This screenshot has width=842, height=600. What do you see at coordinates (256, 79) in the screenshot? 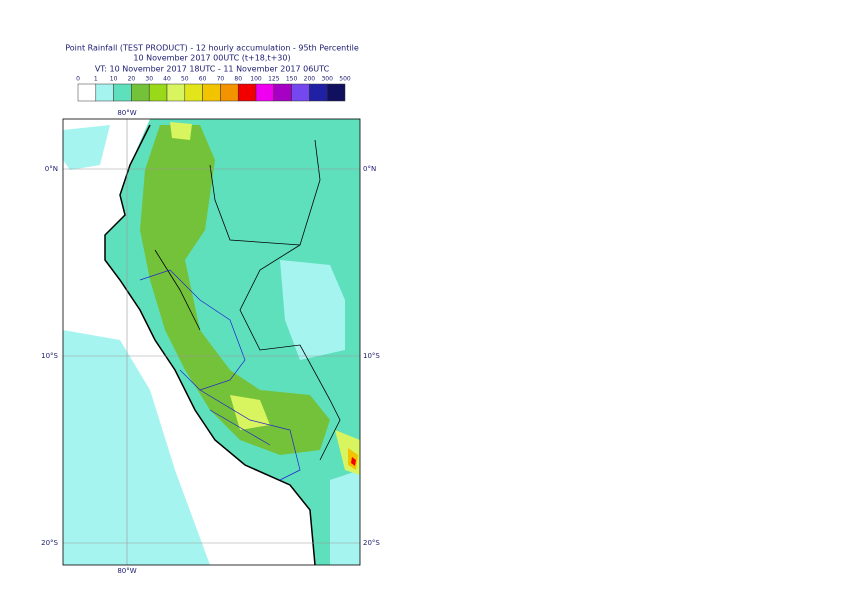
I see `legend-label: 100` at bounding box center [256, 79].